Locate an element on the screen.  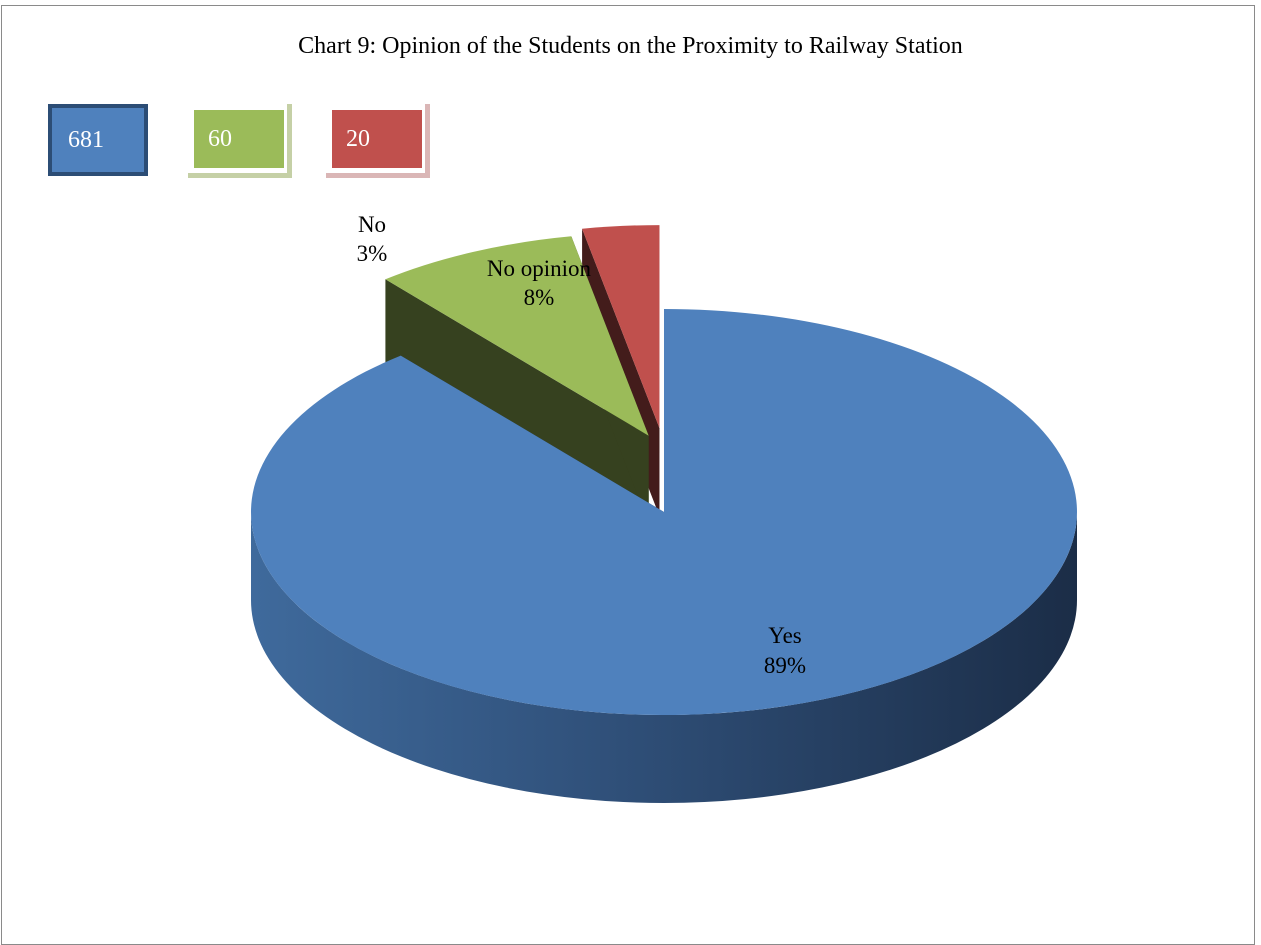
slice-label-yes-name: Yes is located at coordinates (785, 635).